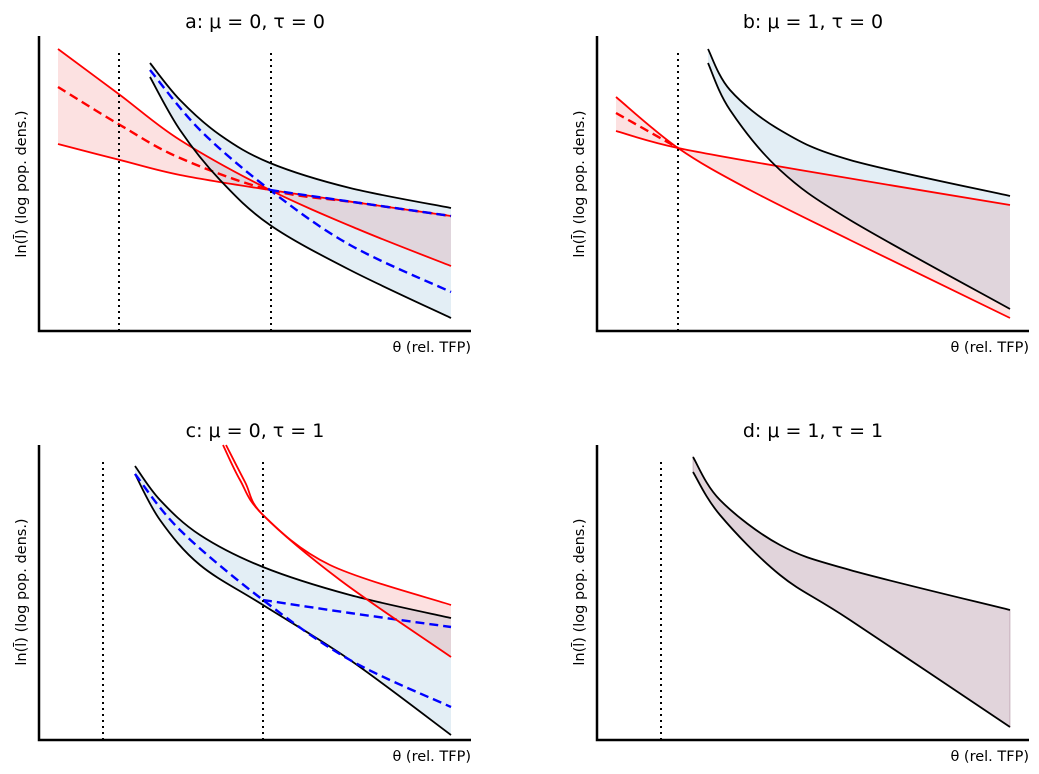  I want to click on panel-title: c: μ = 0, τ = 1, so click(255, 431).